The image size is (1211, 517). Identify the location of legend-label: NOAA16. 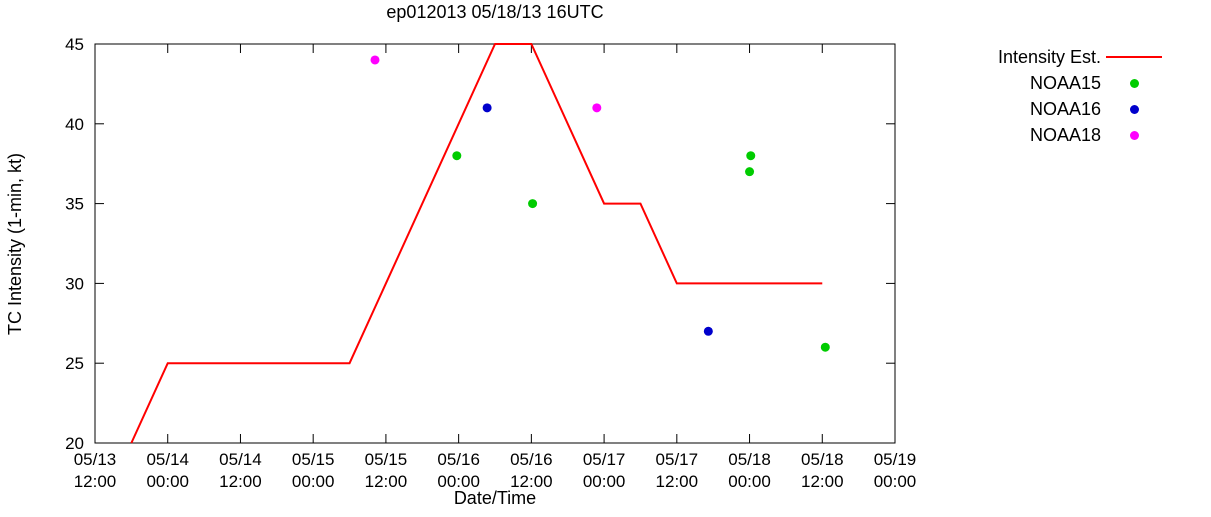
(1065, 108).